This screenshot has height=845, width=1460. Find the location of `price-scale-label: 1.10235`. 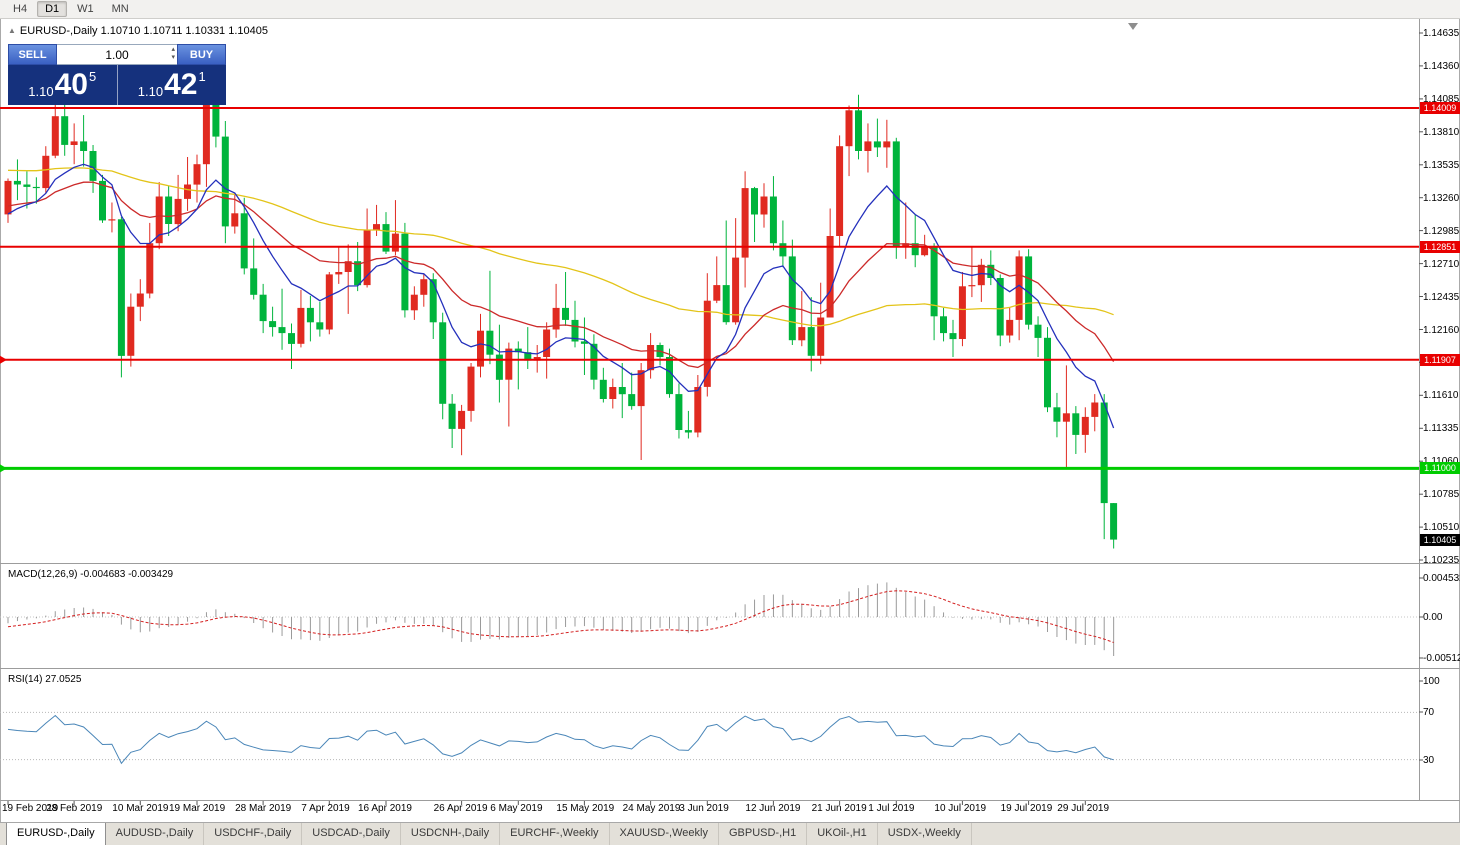

price-scale-label: 1.10235 is located at coordinates (1441, 560).